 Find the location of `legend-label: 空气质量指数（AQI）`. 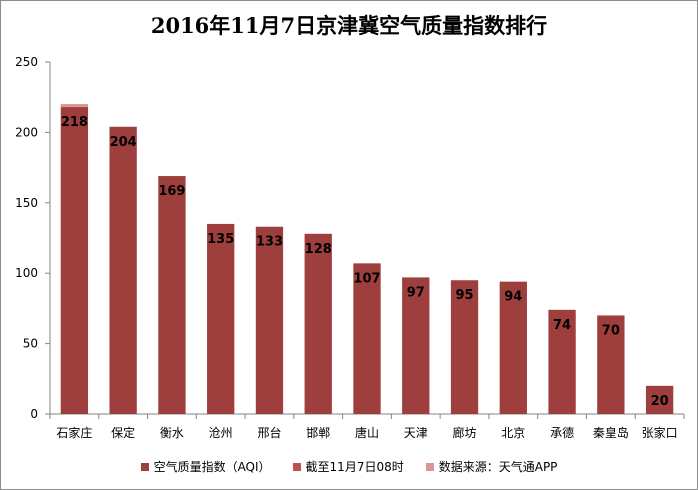

legend-label: 空气质量指数（AQI） is located at coordinates (212, 467).